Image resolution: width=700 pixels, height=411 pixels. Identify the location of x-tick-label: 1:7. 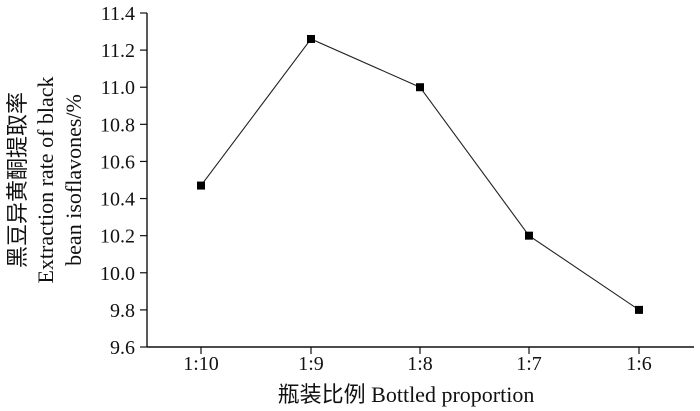
(529, 364).